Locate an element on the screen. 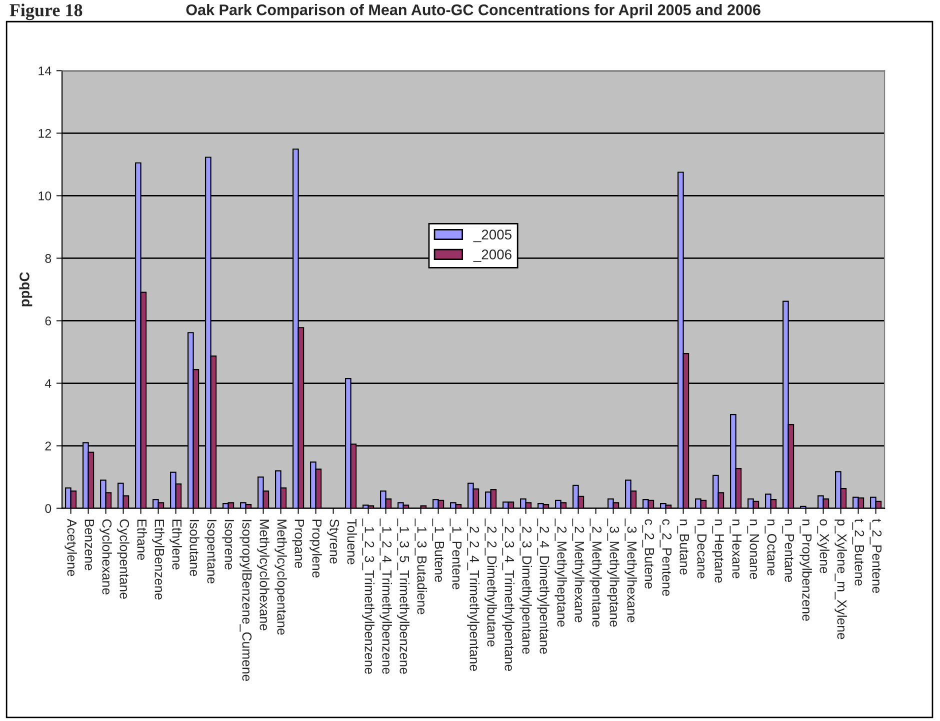  y-tick-label: 2 is located at coordinates (48, 446).